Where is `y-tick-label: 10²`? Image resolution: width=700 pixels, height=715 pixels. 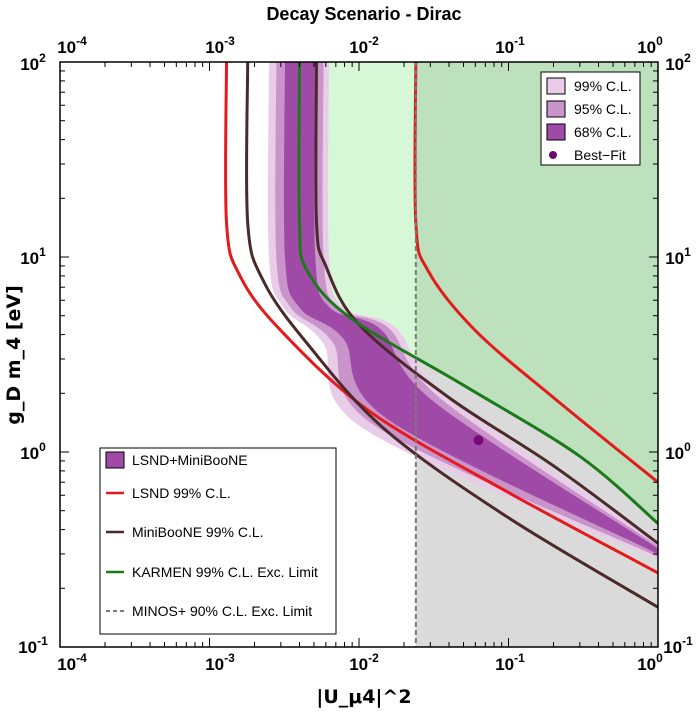 y-tick-label: 10² is located at coordinates (33, 62).